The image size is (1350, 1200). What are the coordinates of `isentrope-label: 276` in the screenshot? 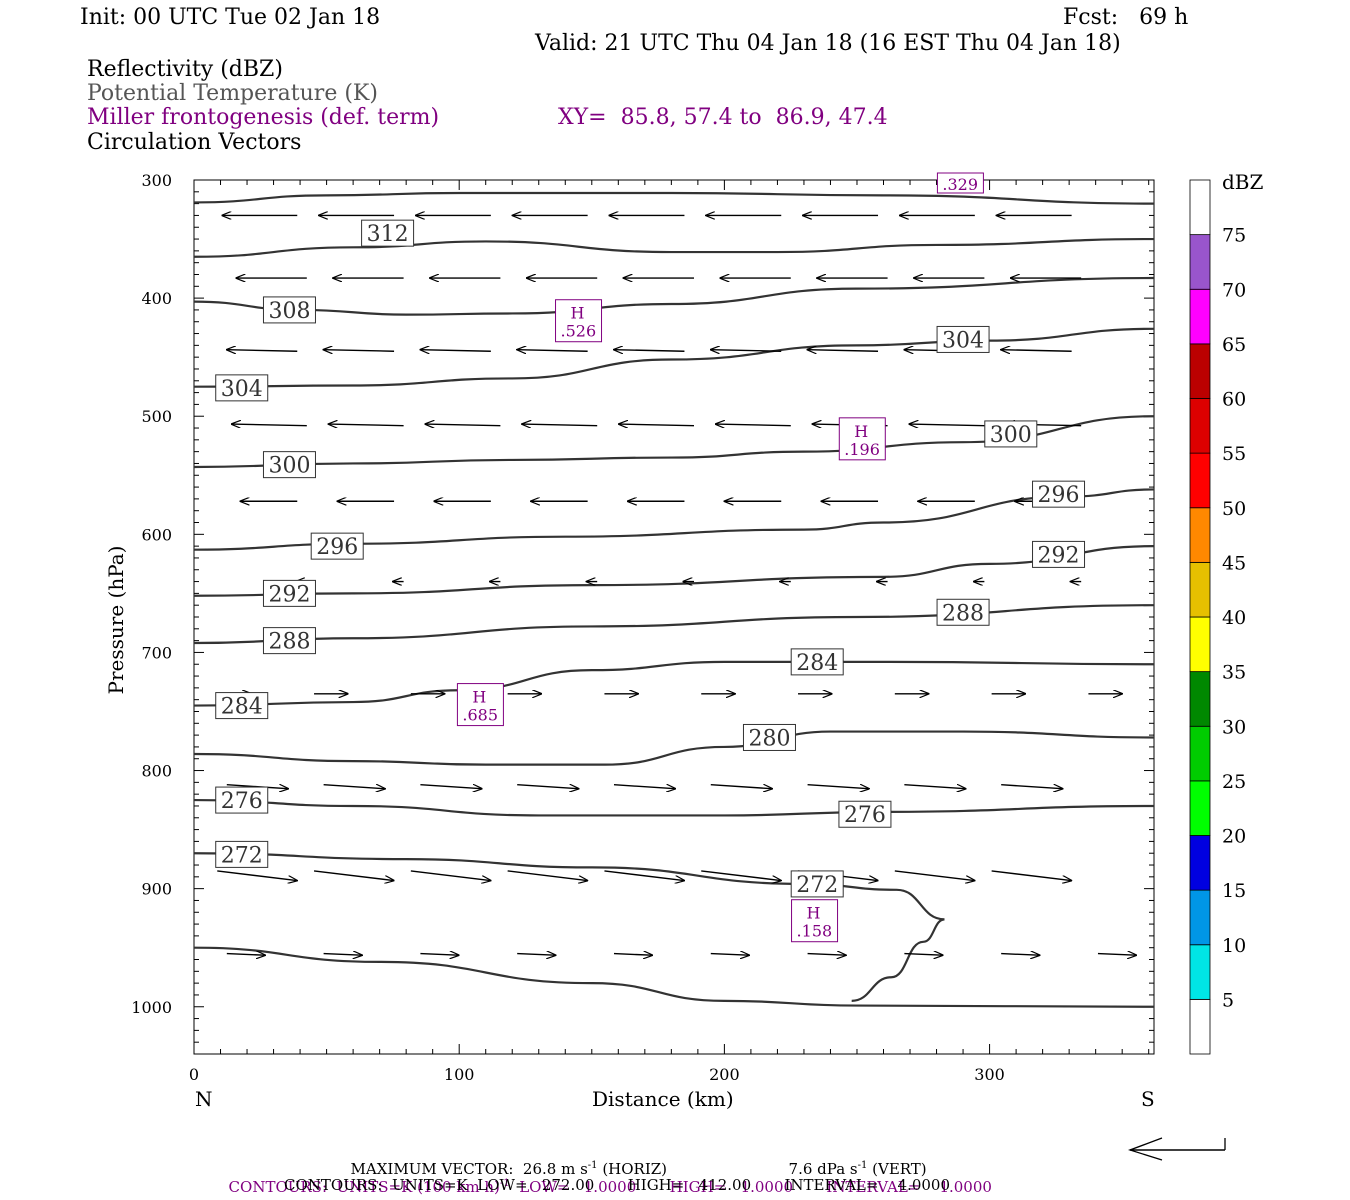 It's located at (242, 801).